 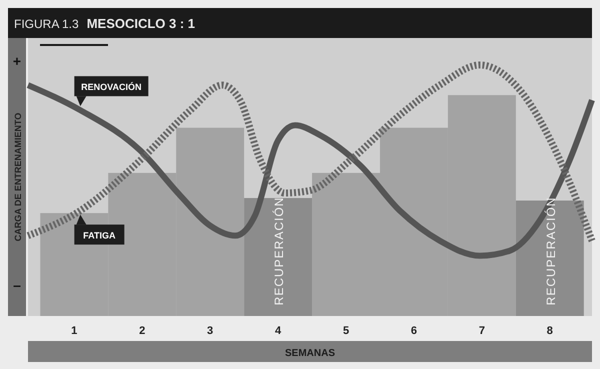 I want to click on text: FIGURA 1.3, so click(x=46, y=24).